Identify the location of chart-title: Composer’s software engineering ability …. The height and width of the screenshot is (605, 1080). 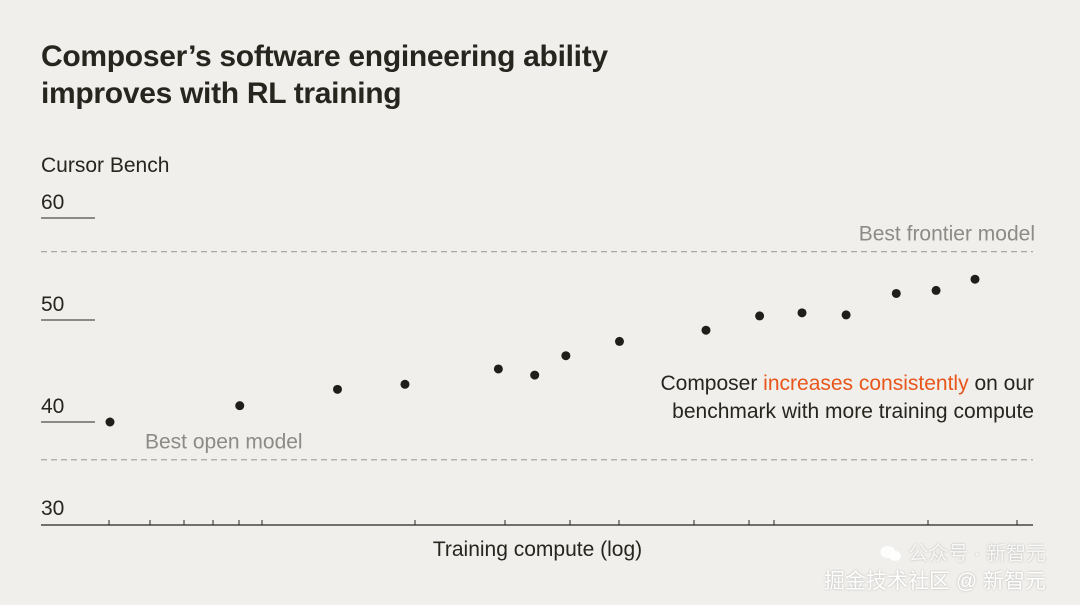
(324, 75).